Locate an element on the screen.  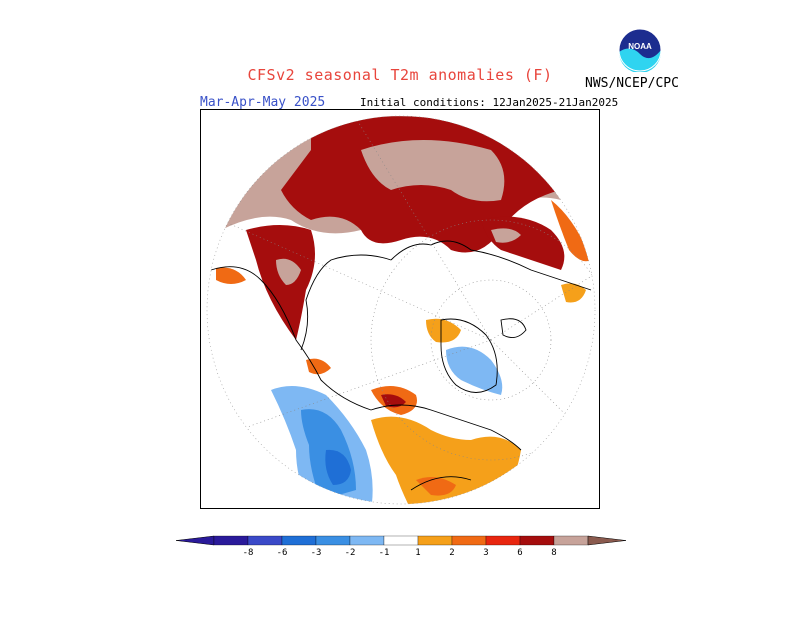
colorbar-swatch-neg8 is located at coordinates (231, 540).